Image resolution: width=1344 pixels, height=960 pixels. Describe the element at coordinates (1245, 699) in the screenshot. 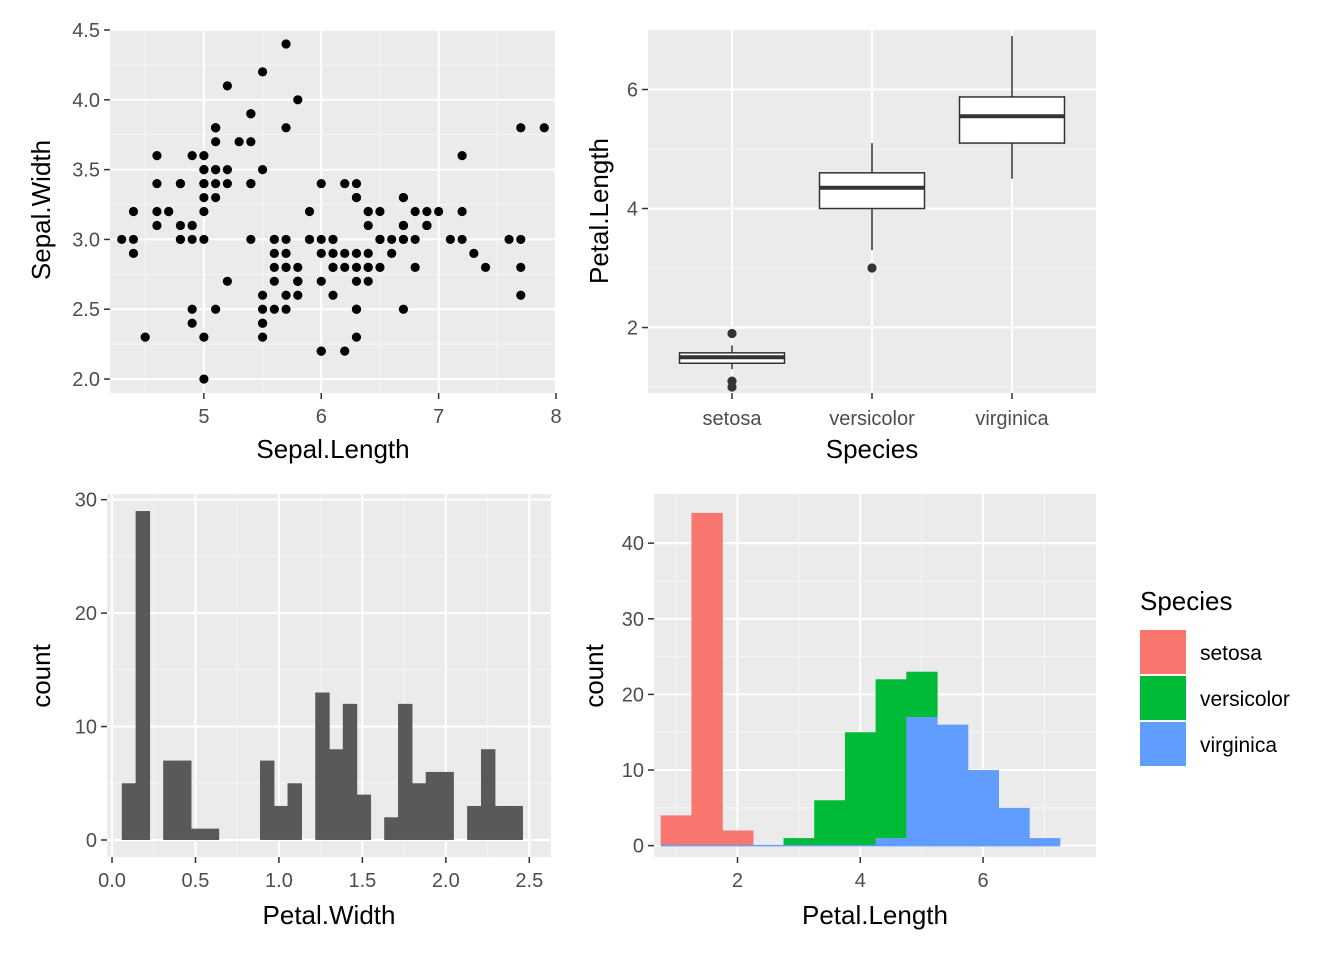

I see `legend-label-versicolor: versicolor` at that location.